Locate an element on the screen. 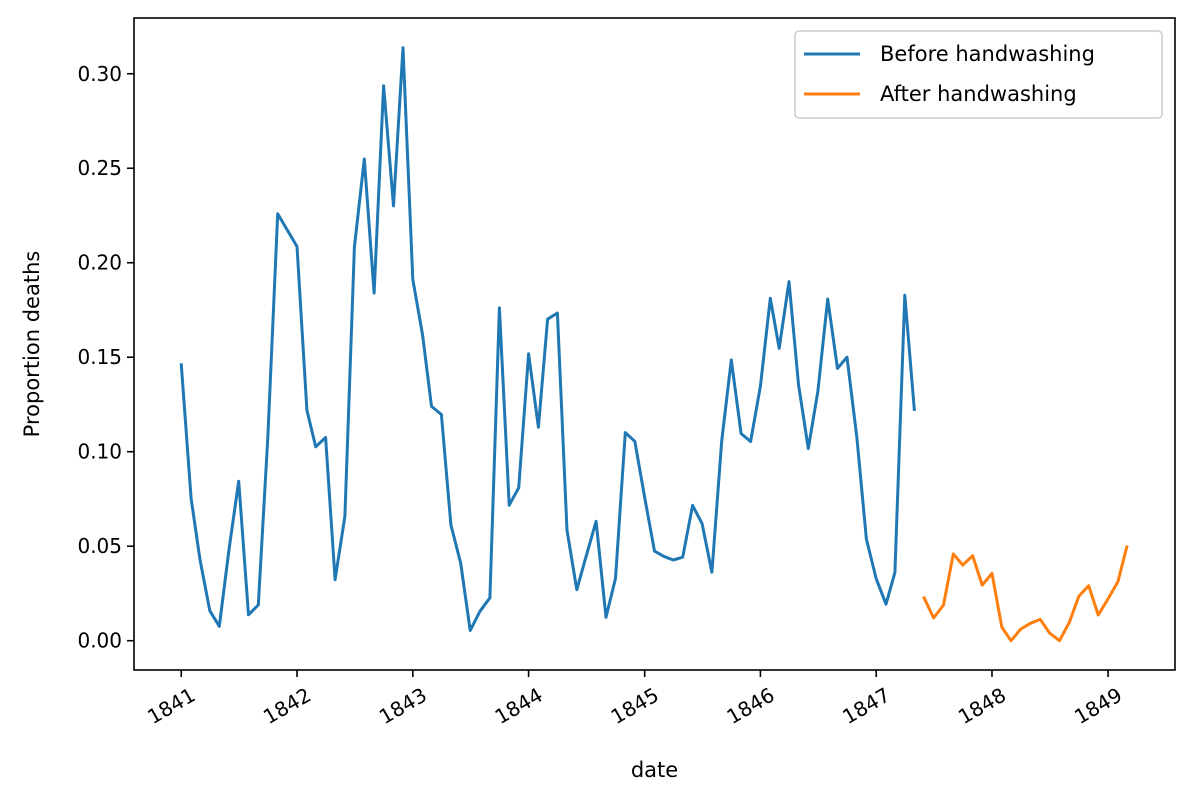 The height and width of the screenshot is (802, 1194). legend-box is located at coordinates (978, 74).